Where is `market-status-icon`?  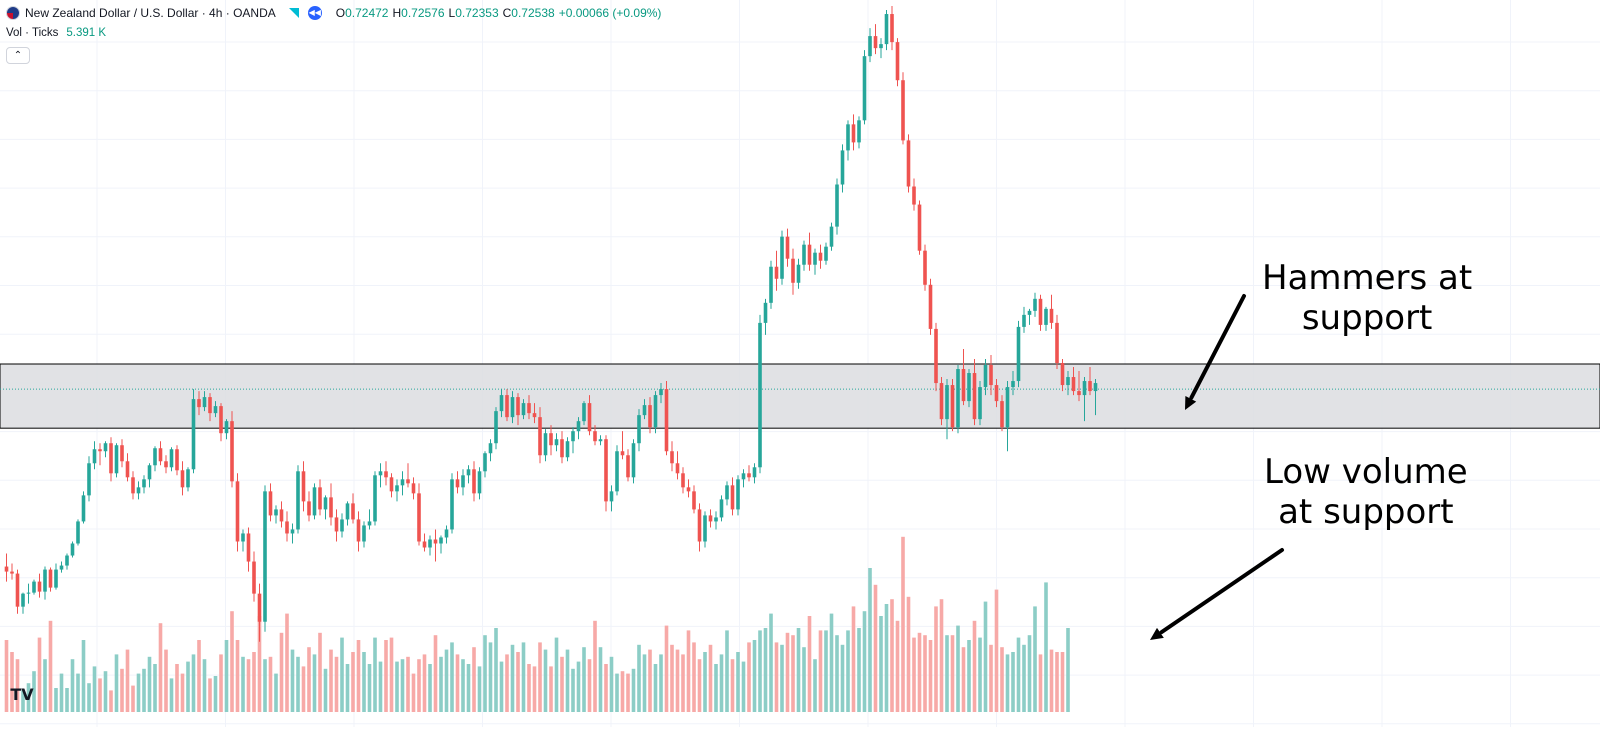
market-status-icon is located at coordinates (294, 13).